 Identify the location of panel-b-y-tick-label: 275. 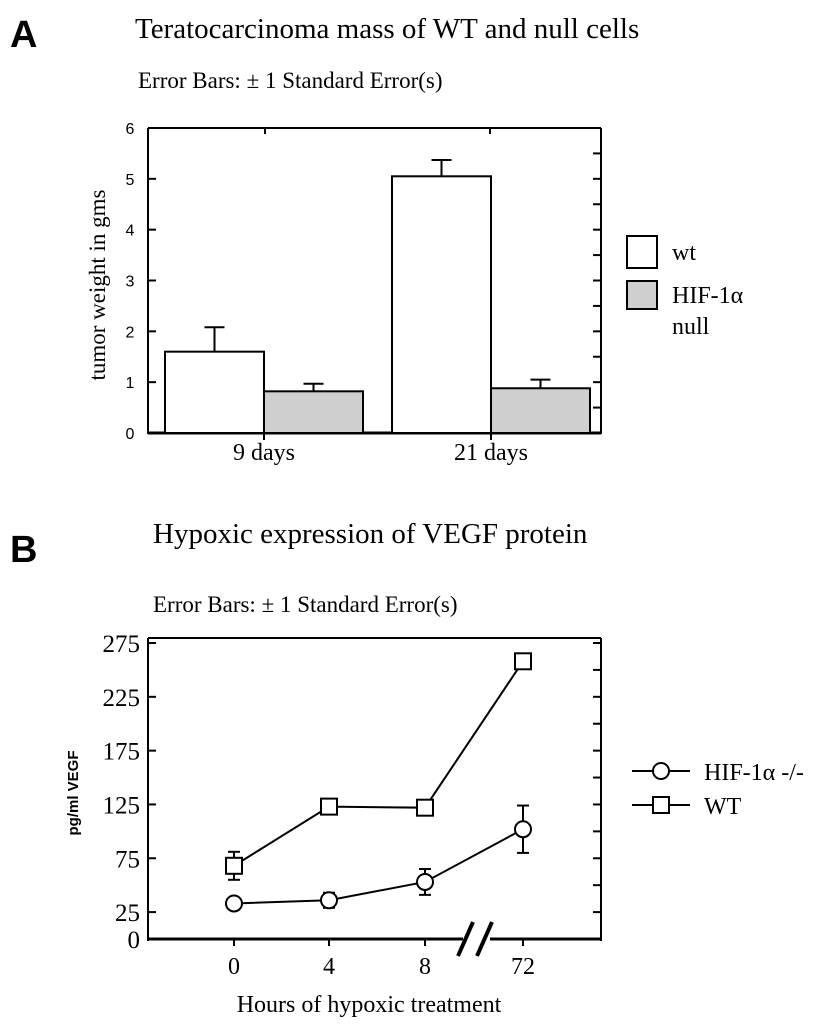
(122, 644).